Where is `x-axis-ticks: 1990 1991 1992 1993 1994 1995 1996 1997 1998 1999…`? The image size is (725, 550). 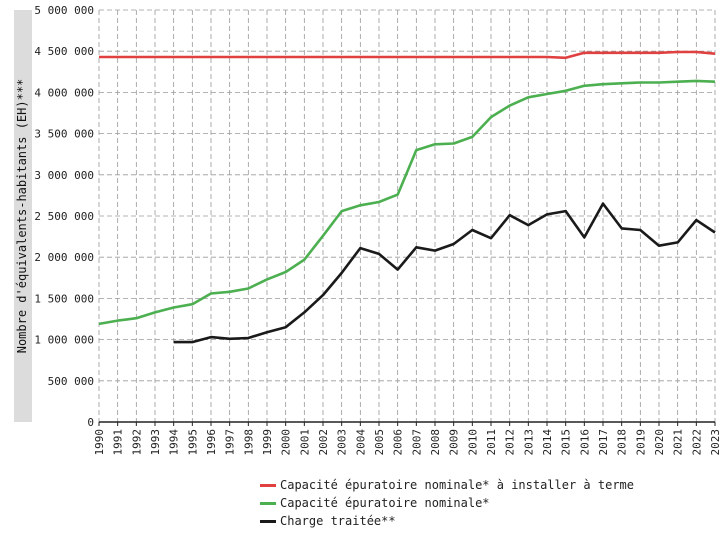 x-axis-ticks: 1990 1991 1992 1993 1994 1995 1996 1997 1998 1999… is located at coordinates (407, 439).